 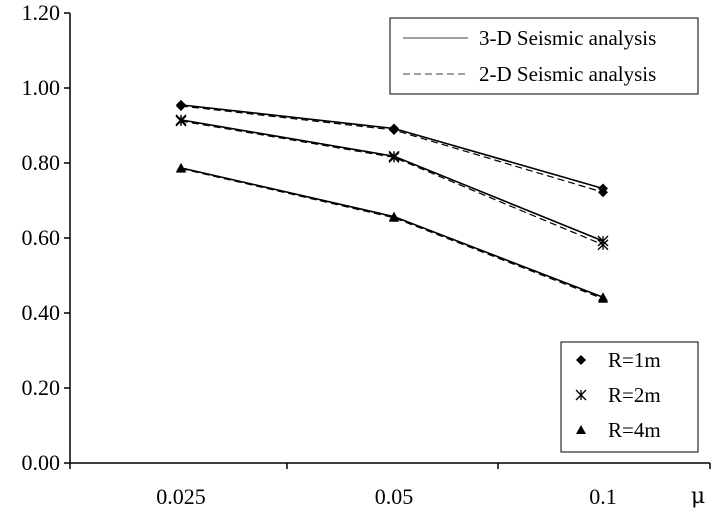 I want to click on y-tick-label: 0.40, so click(x=41, y=312).